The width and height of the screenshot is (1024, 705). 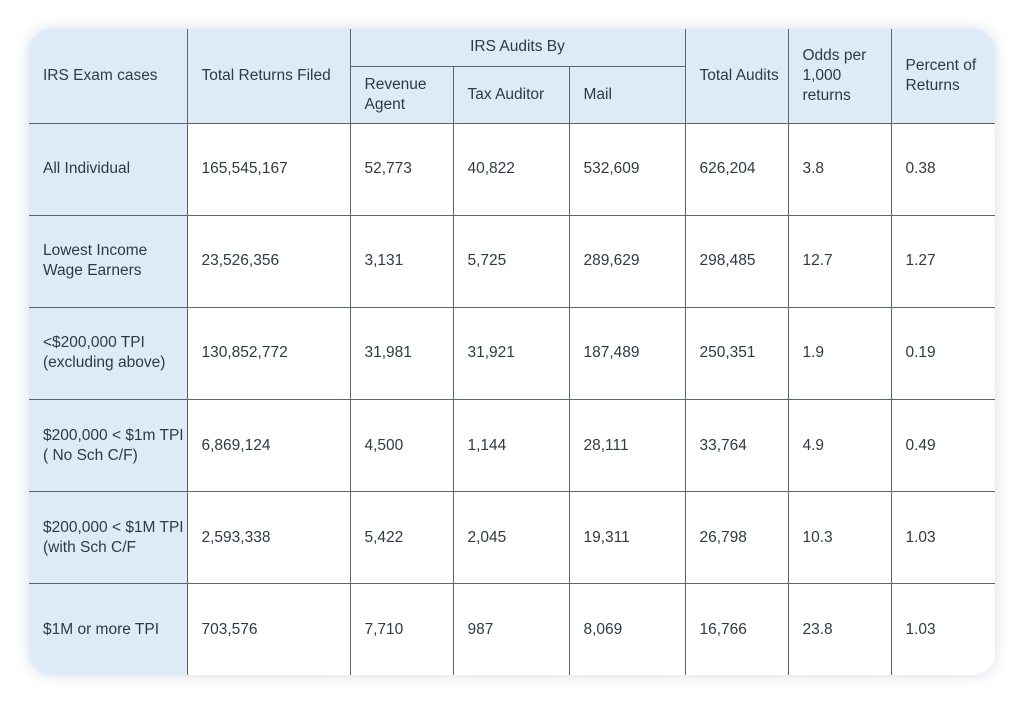 What do you see at coordinates (736, 261) in the screenshot?
I see `cell-total-audits: 298,485` at bounding box center [736, 261].